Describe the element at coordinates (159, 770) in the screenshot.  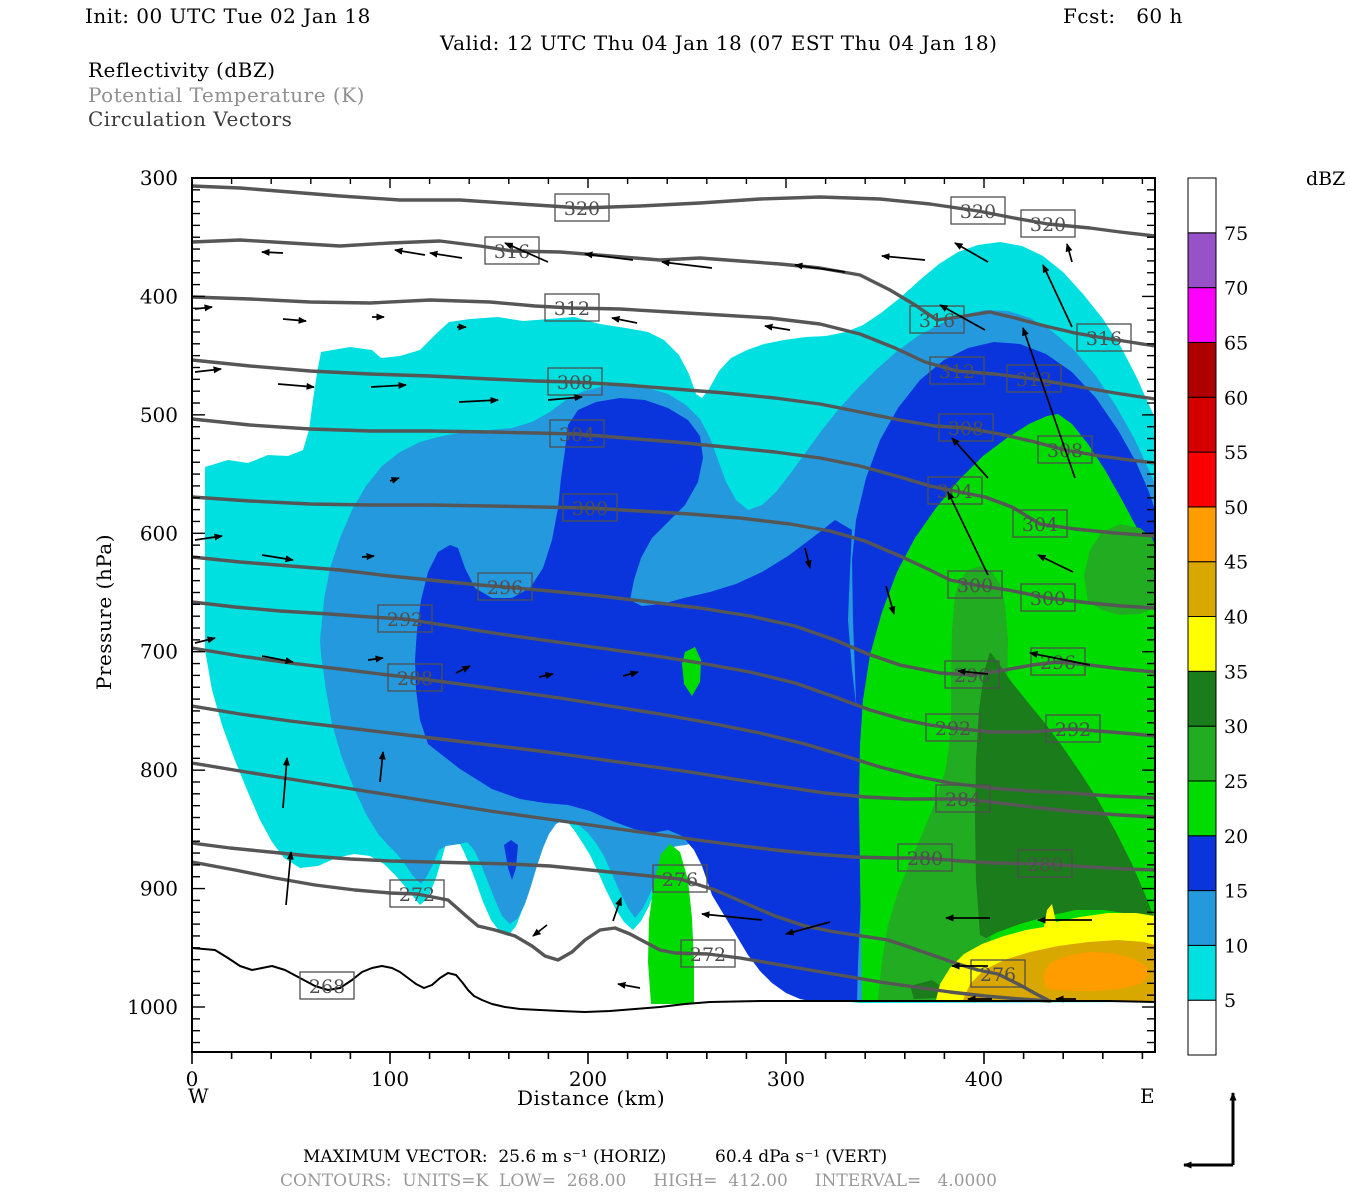
I see `y-tick-label: 800` at that location.